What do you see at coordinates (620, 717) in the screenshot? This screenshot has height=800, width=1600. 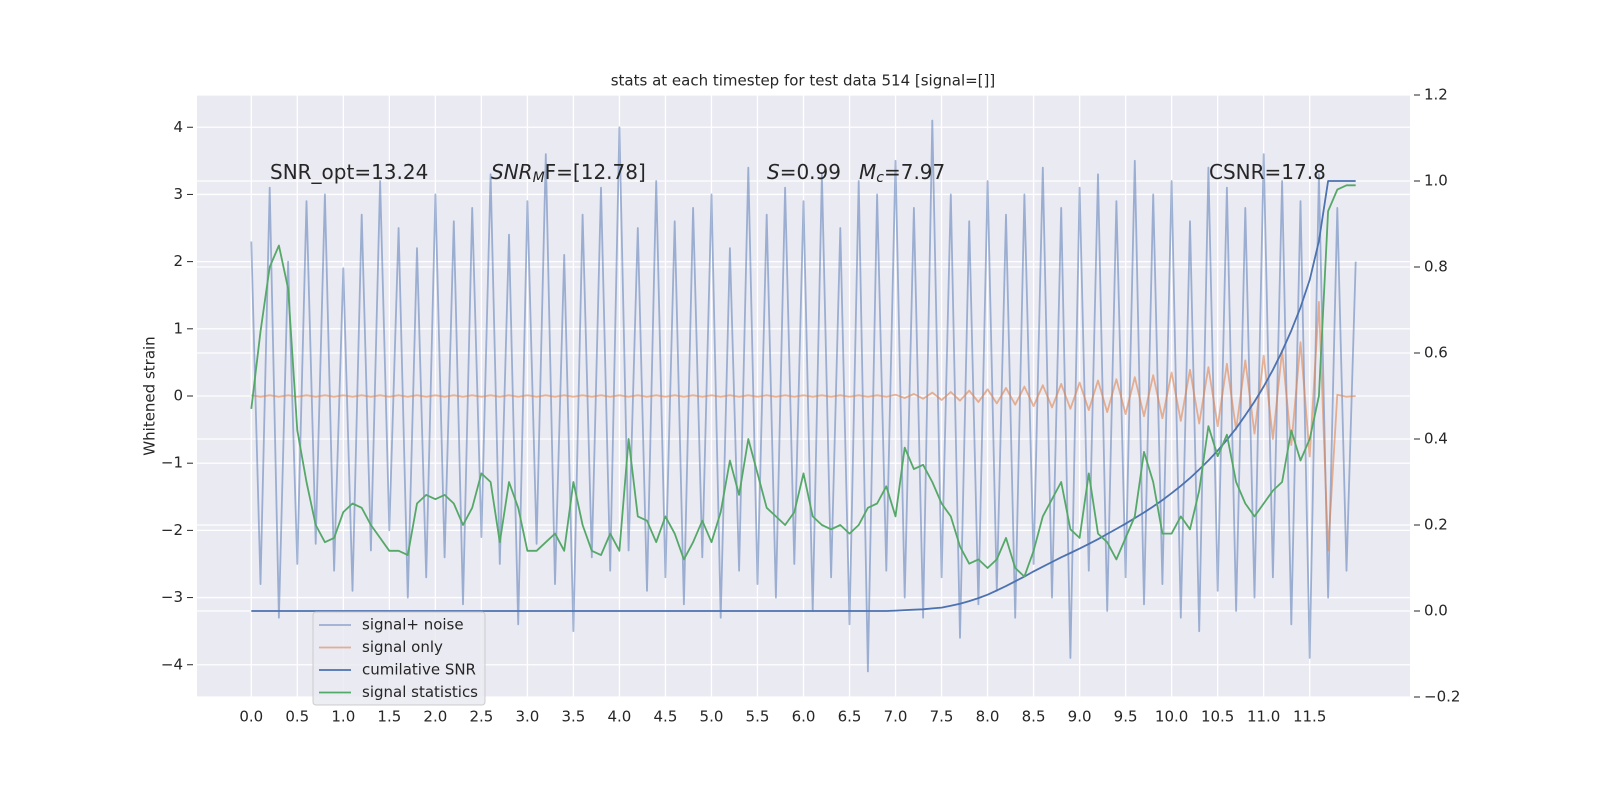 I see `x-tick-label: 4.0` at bounding box center [620, 717].